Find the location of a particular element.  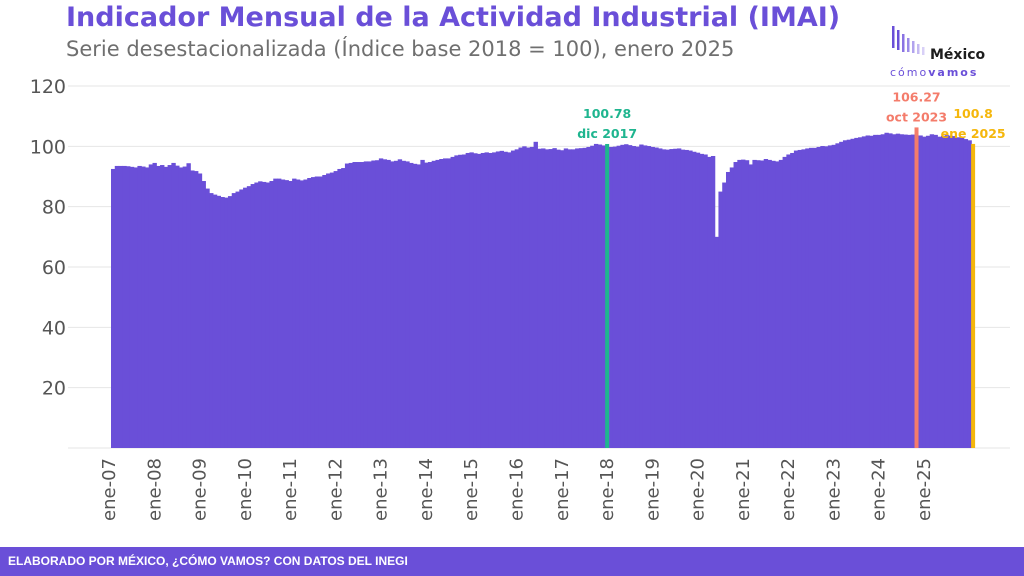

x-tick-label: ene-07 is located at coordinates (109, 489).